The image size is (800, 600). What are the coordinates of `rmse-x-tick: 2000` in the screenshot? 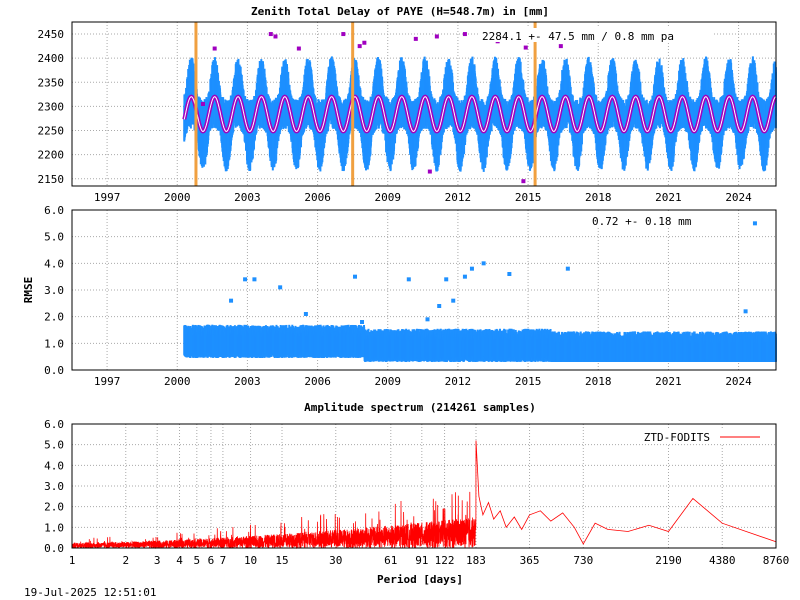 It's located at (177, 381).